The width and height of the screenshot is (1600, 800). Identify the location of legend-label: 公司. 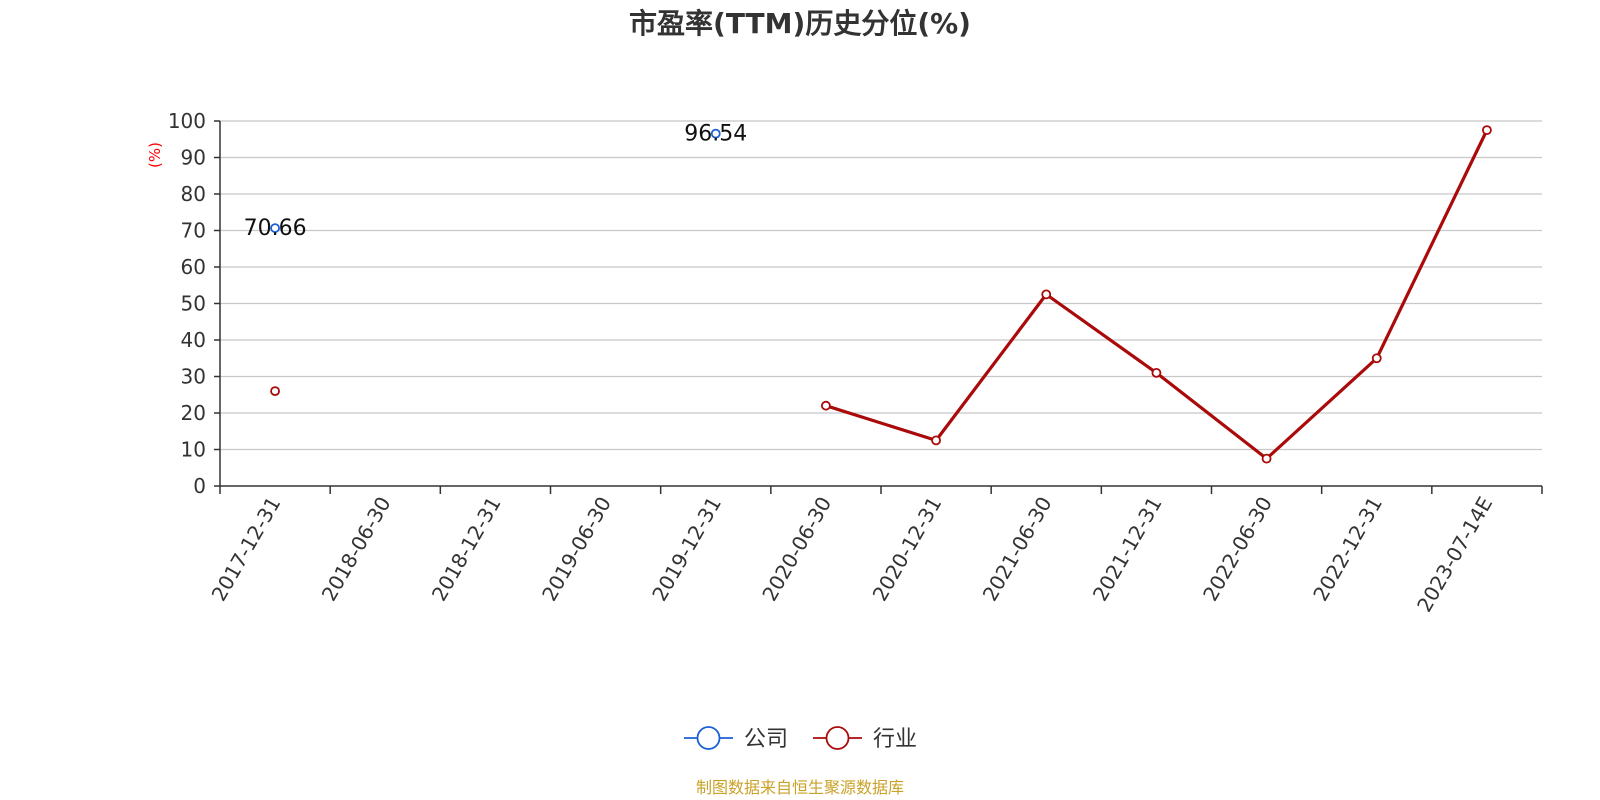
(766, 739).